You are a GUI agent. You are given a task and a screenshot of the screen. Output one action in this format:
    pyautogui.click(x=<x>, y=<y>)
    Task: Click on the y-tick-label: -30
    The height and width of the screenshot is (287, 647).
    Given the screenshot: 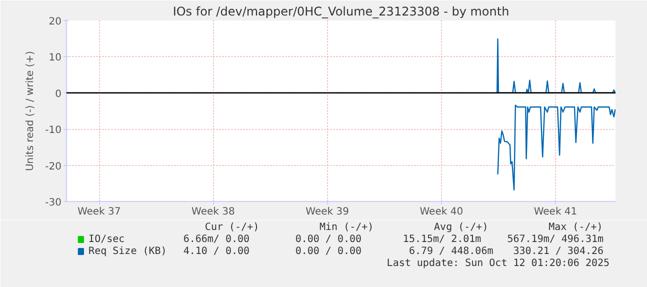 What is the action you would take?
    pyautogui.click(x=53, y=203)
    